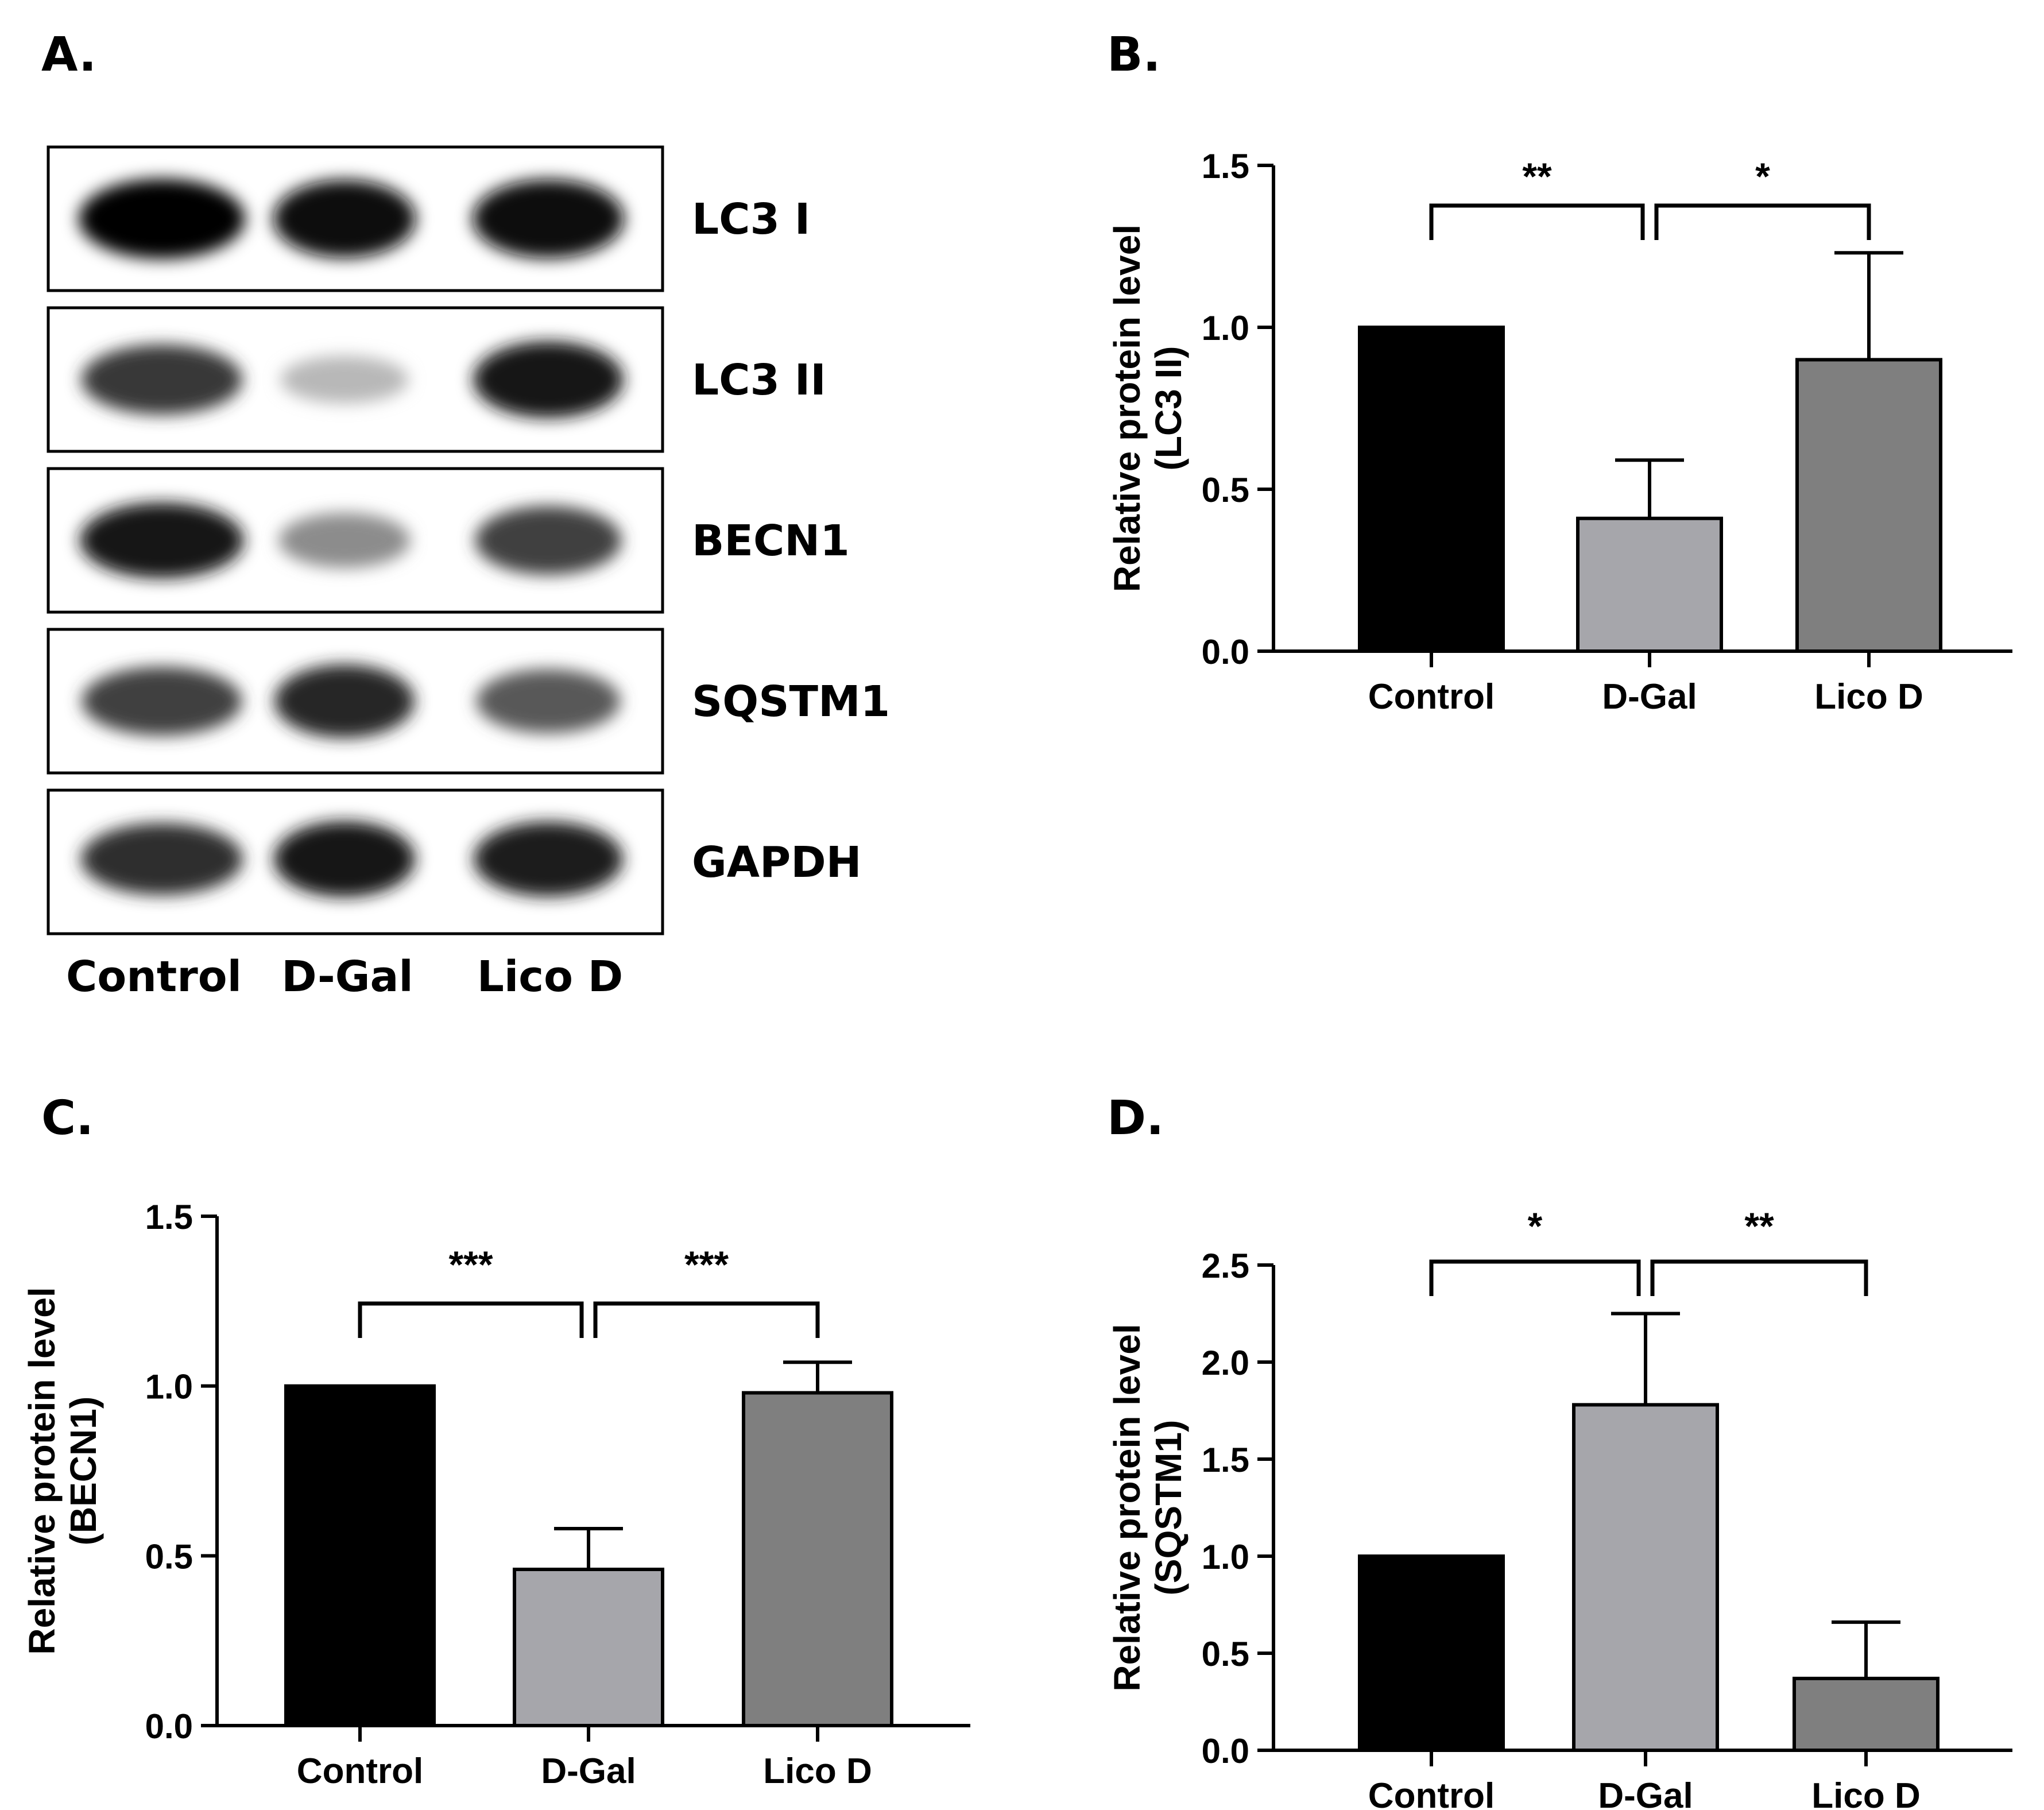  I want to click on panel-label-c: C., so click(67, 1118).